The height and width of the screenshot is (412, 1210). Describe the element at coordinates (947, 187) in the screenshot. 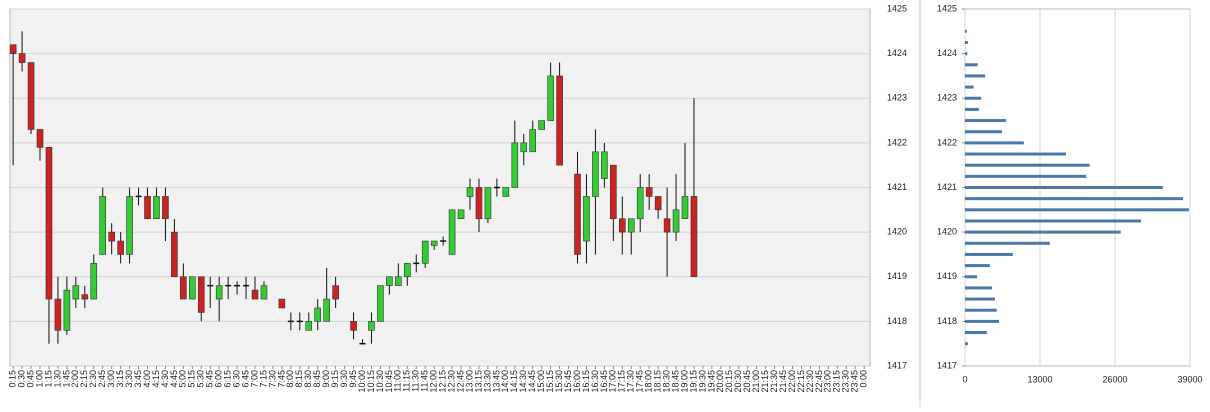

I see `y-tick-label: 1421` at that location.